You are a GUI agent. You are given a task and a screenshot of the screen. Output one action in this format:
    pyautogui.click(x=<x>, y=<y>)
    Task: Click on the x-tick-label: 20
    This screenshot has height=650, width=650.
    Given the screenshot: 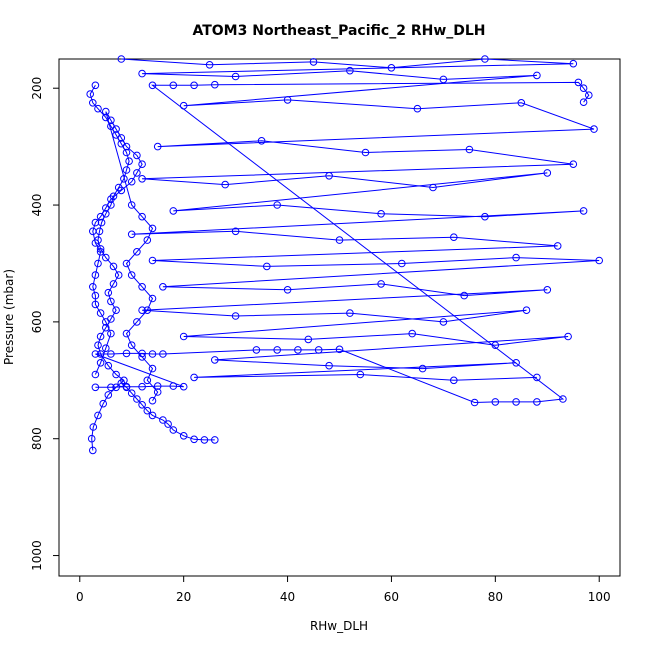 What is the action you would take?
    pyautogui.click(x=183, y=597)
    